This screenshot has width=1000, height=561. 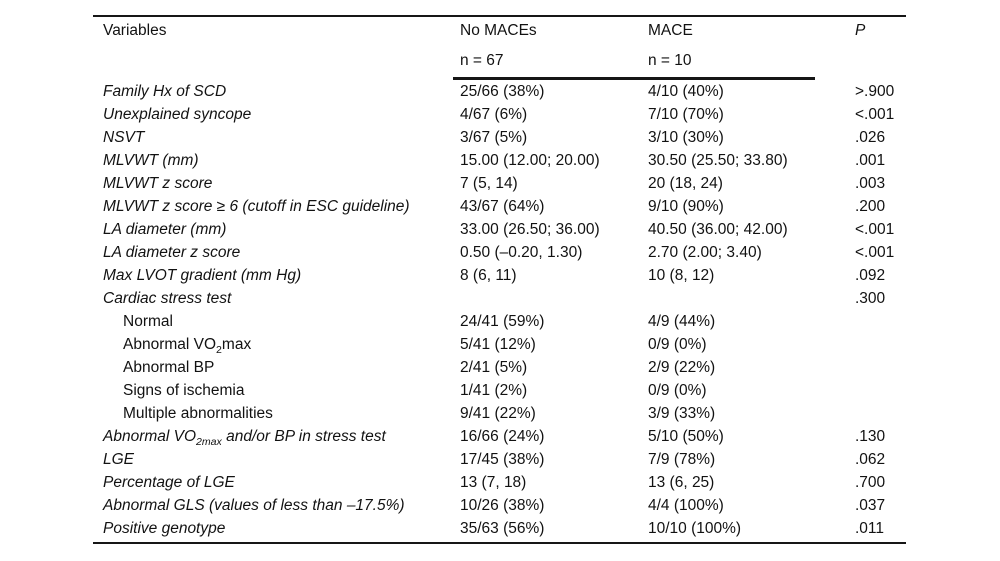 What do you see at coordinates (502, 528) in the screenshot?
I see `cell-no-maces: 35/63 (56%)` at bounding box center [502, 528].